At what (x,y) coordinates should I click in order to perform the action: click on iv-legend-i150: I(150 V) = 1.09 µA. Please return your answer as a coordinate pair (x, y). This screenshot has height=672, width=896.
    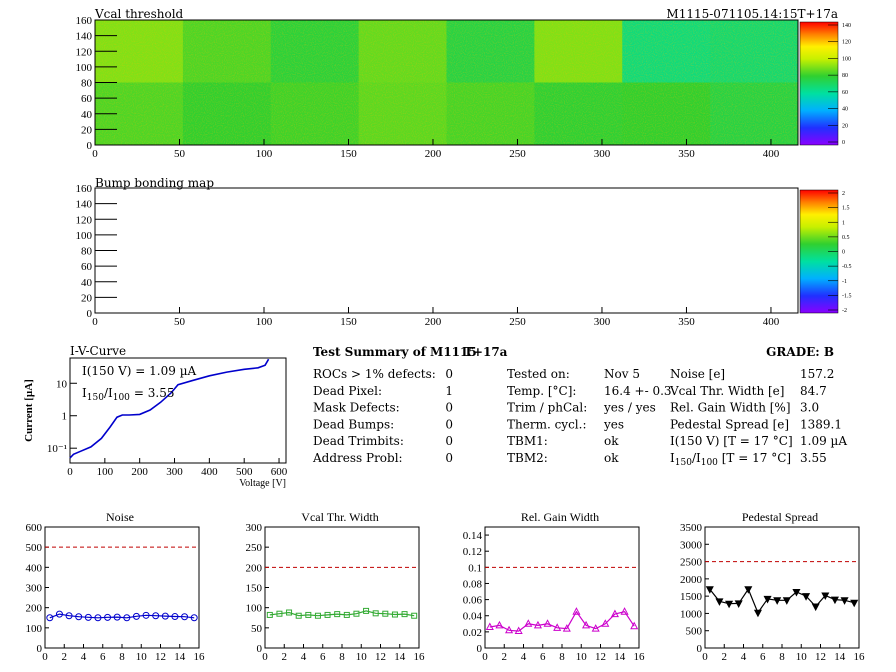
    Looking at the image, I should click on (139, 371).